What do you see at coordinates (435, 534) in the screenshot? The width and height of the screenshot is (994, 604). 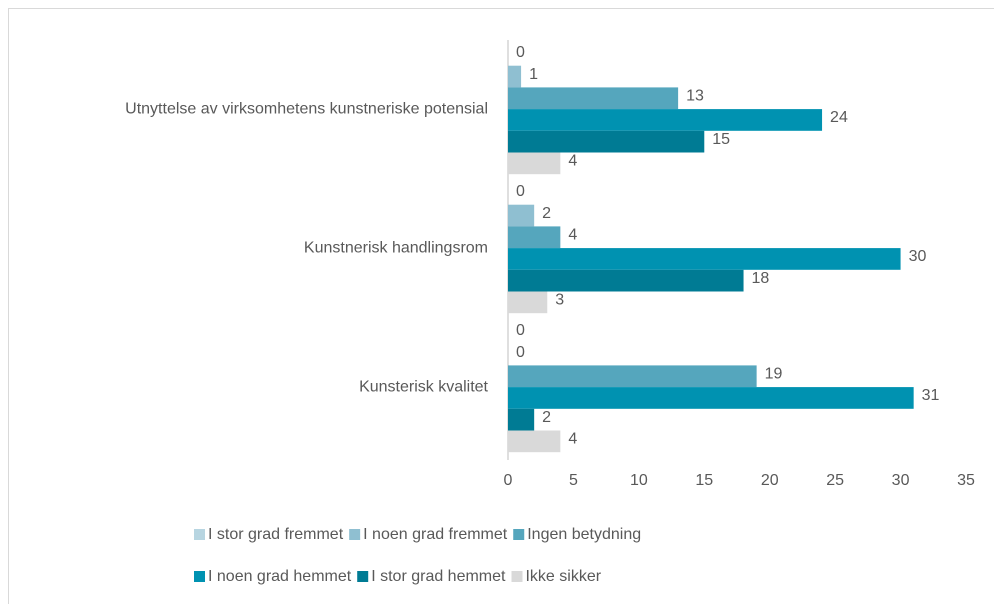 I see `legend-label: I noen grad fremmet` at bounding box center [435, 534].